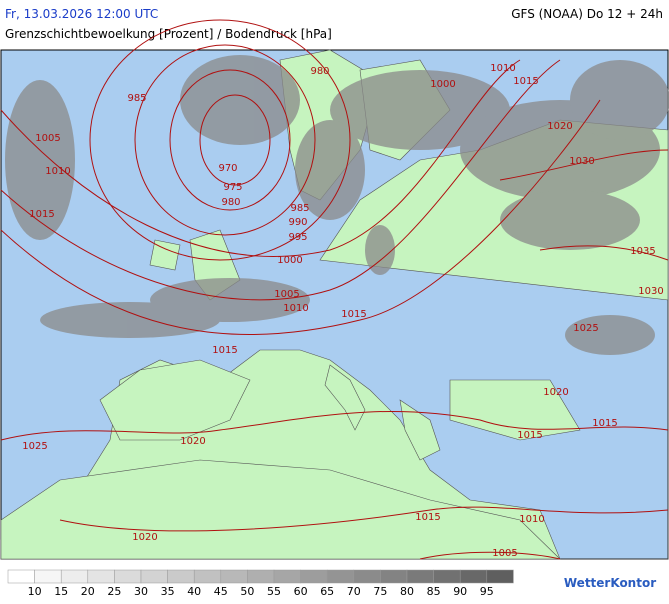 The image size is (669, 604). What do you see at coordinates (380, 591) in the screenshot?
I see `legend-tick-label: 75` at bounding box center [380, 591].